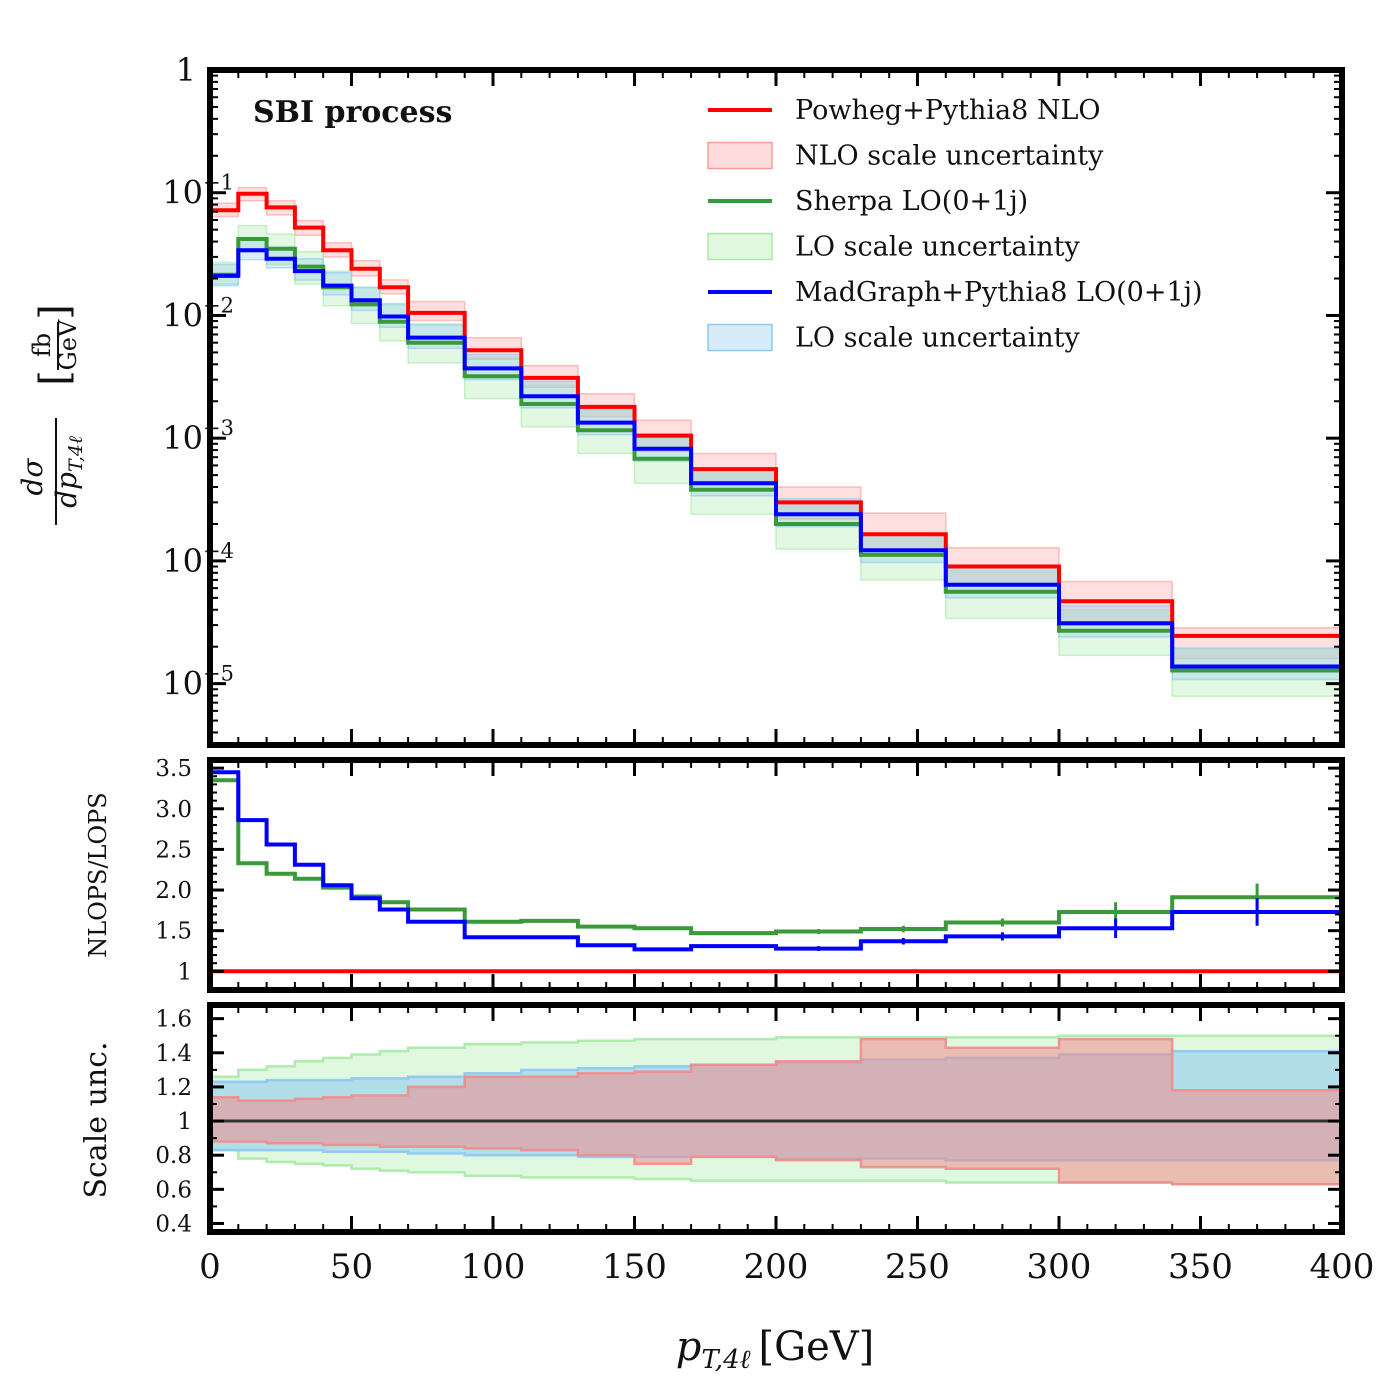 The width and height of the screenshot is (1400, 1400). I want to click on ratio-ytick-label: 2.0, so click(173, 891).